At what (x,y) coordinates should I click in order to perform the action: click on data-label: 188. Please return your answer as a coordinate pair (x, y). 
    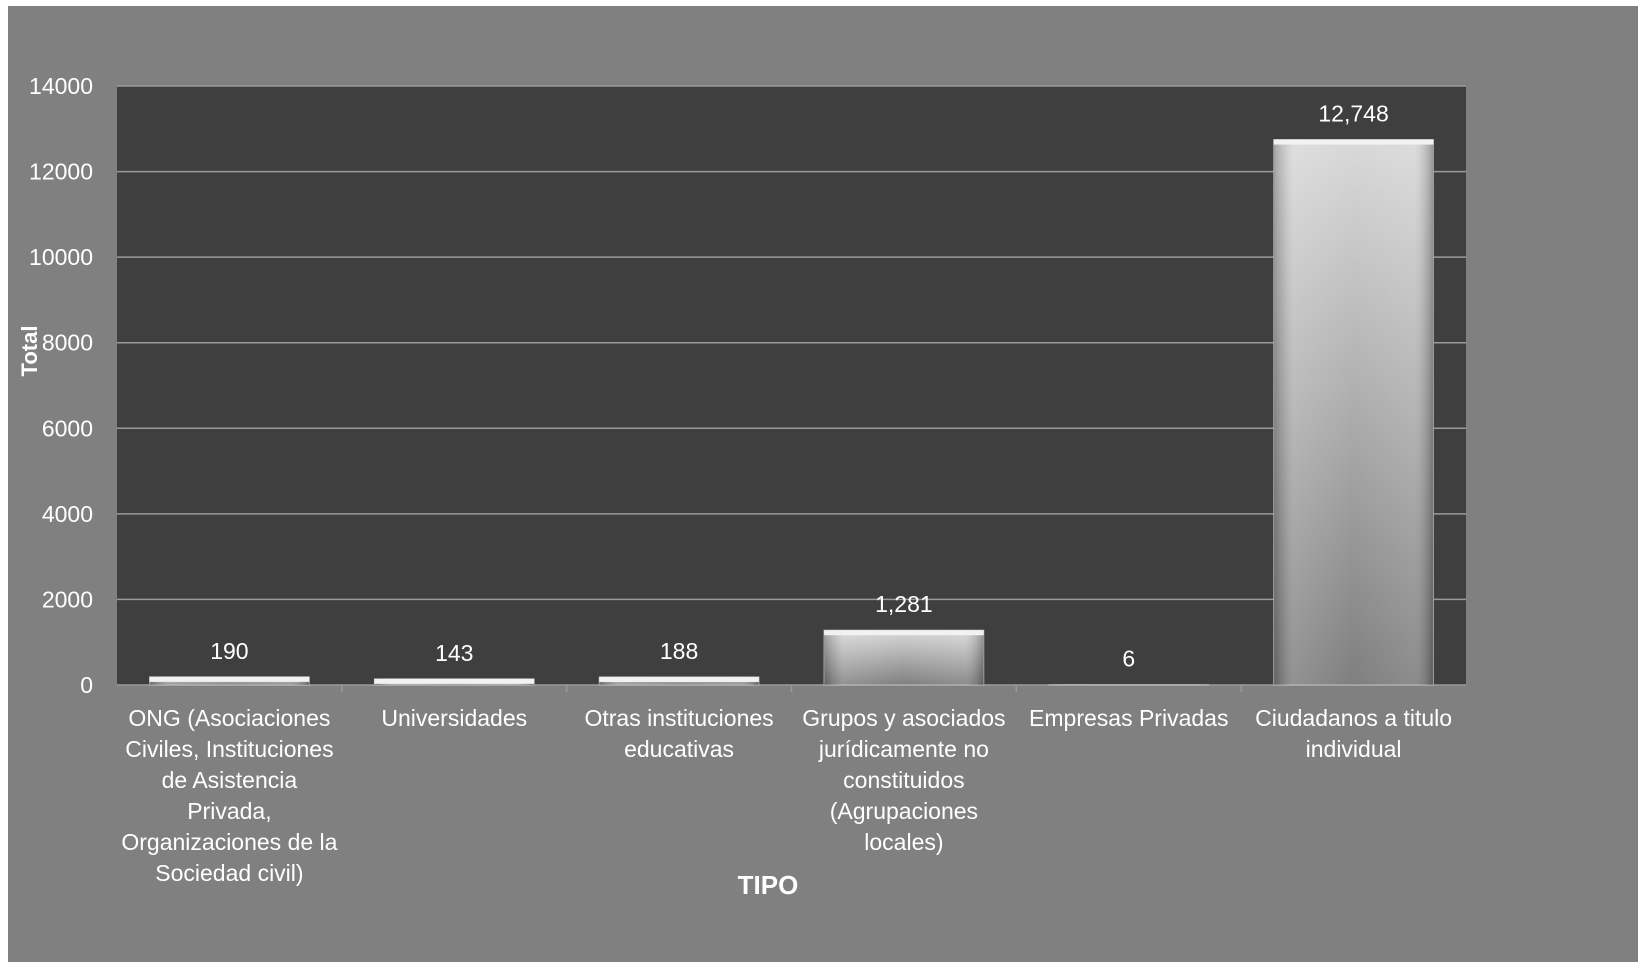
    Looking at the image, I should click on (679, 651).